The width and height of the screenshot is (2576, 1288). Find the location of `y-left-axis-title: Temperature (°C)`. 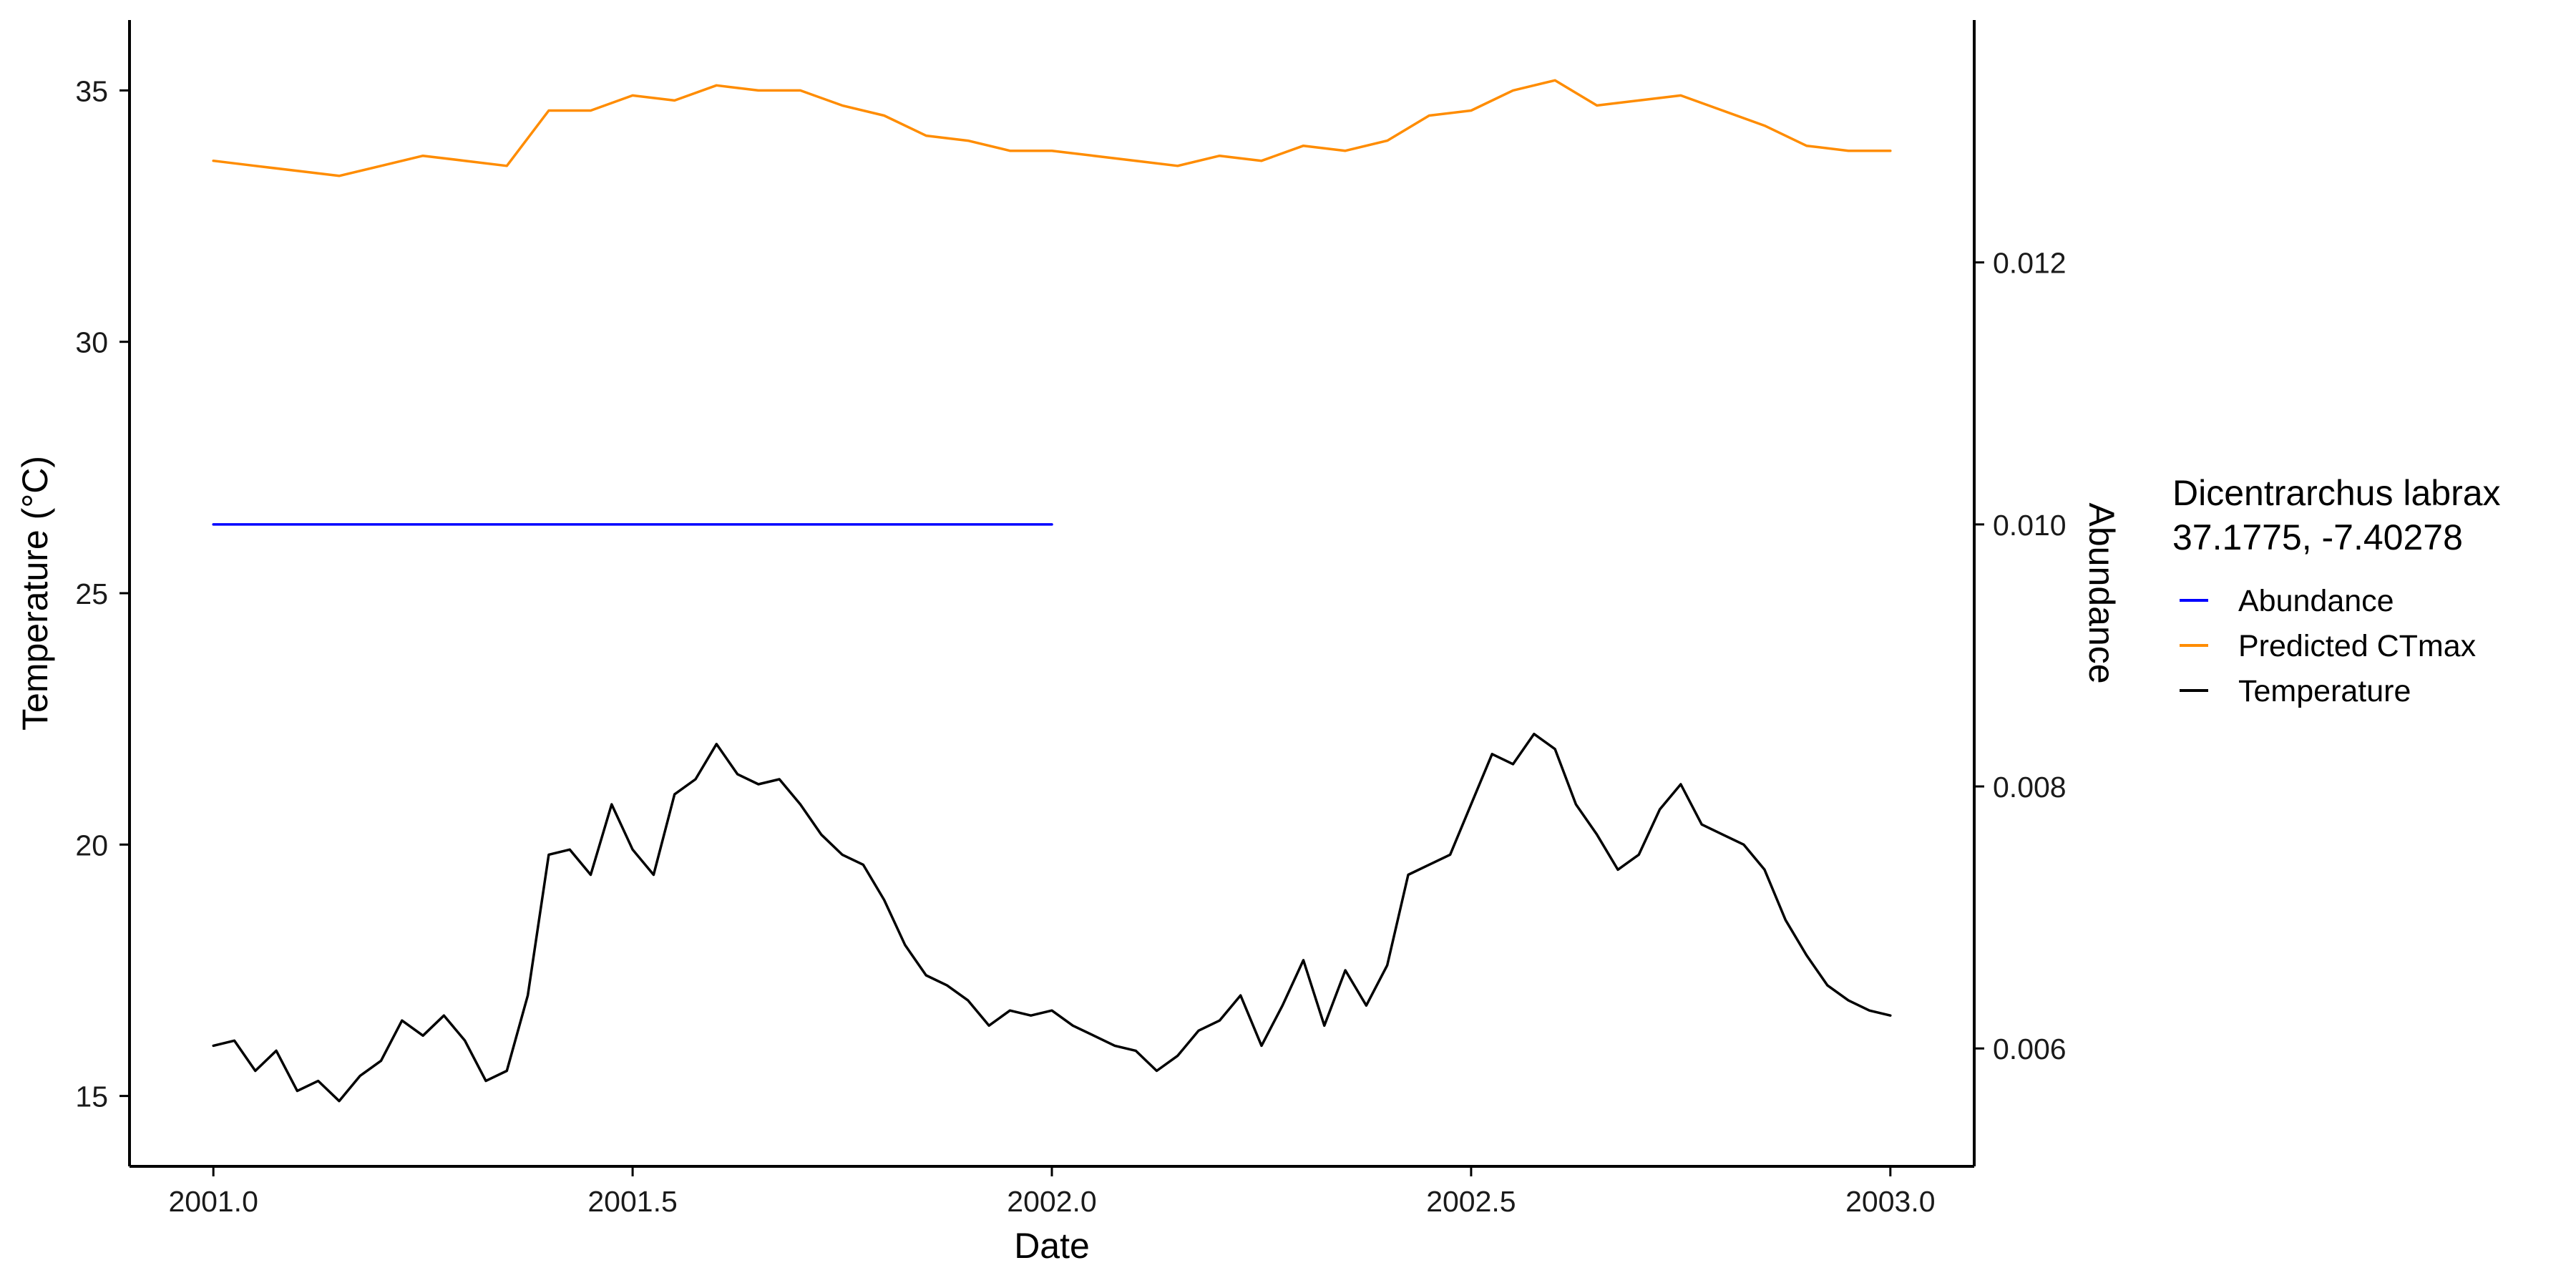

y-left-axis-title: Temperature (°C) is located at coordinates (35, 593).